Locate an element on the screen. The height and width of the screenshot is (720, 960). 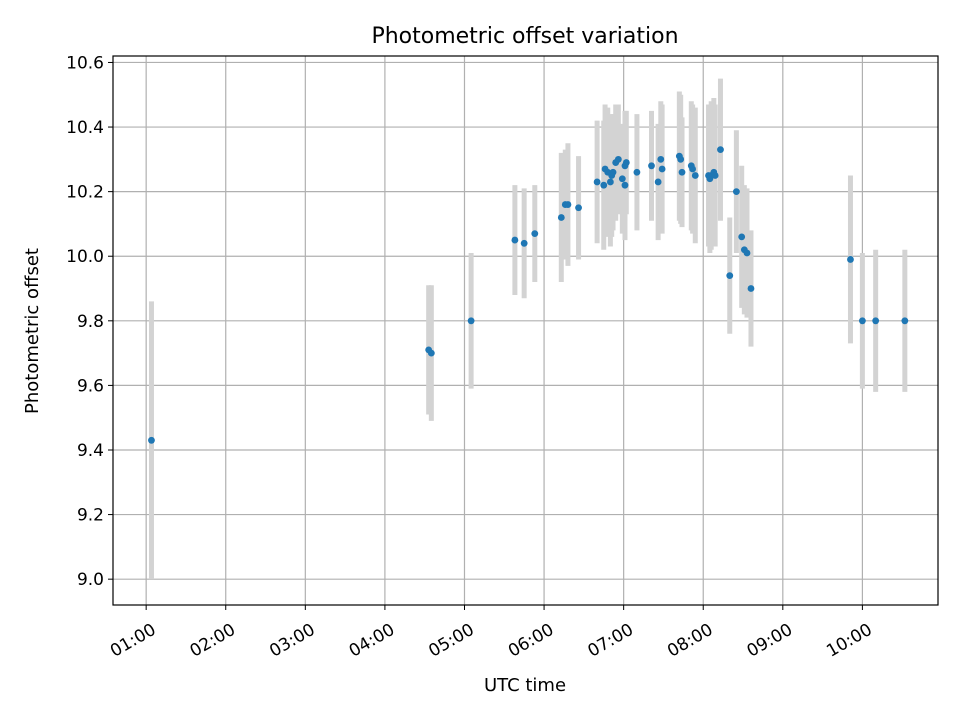
y-axis-label: Photometric offset is located at coordinates (32, 331).